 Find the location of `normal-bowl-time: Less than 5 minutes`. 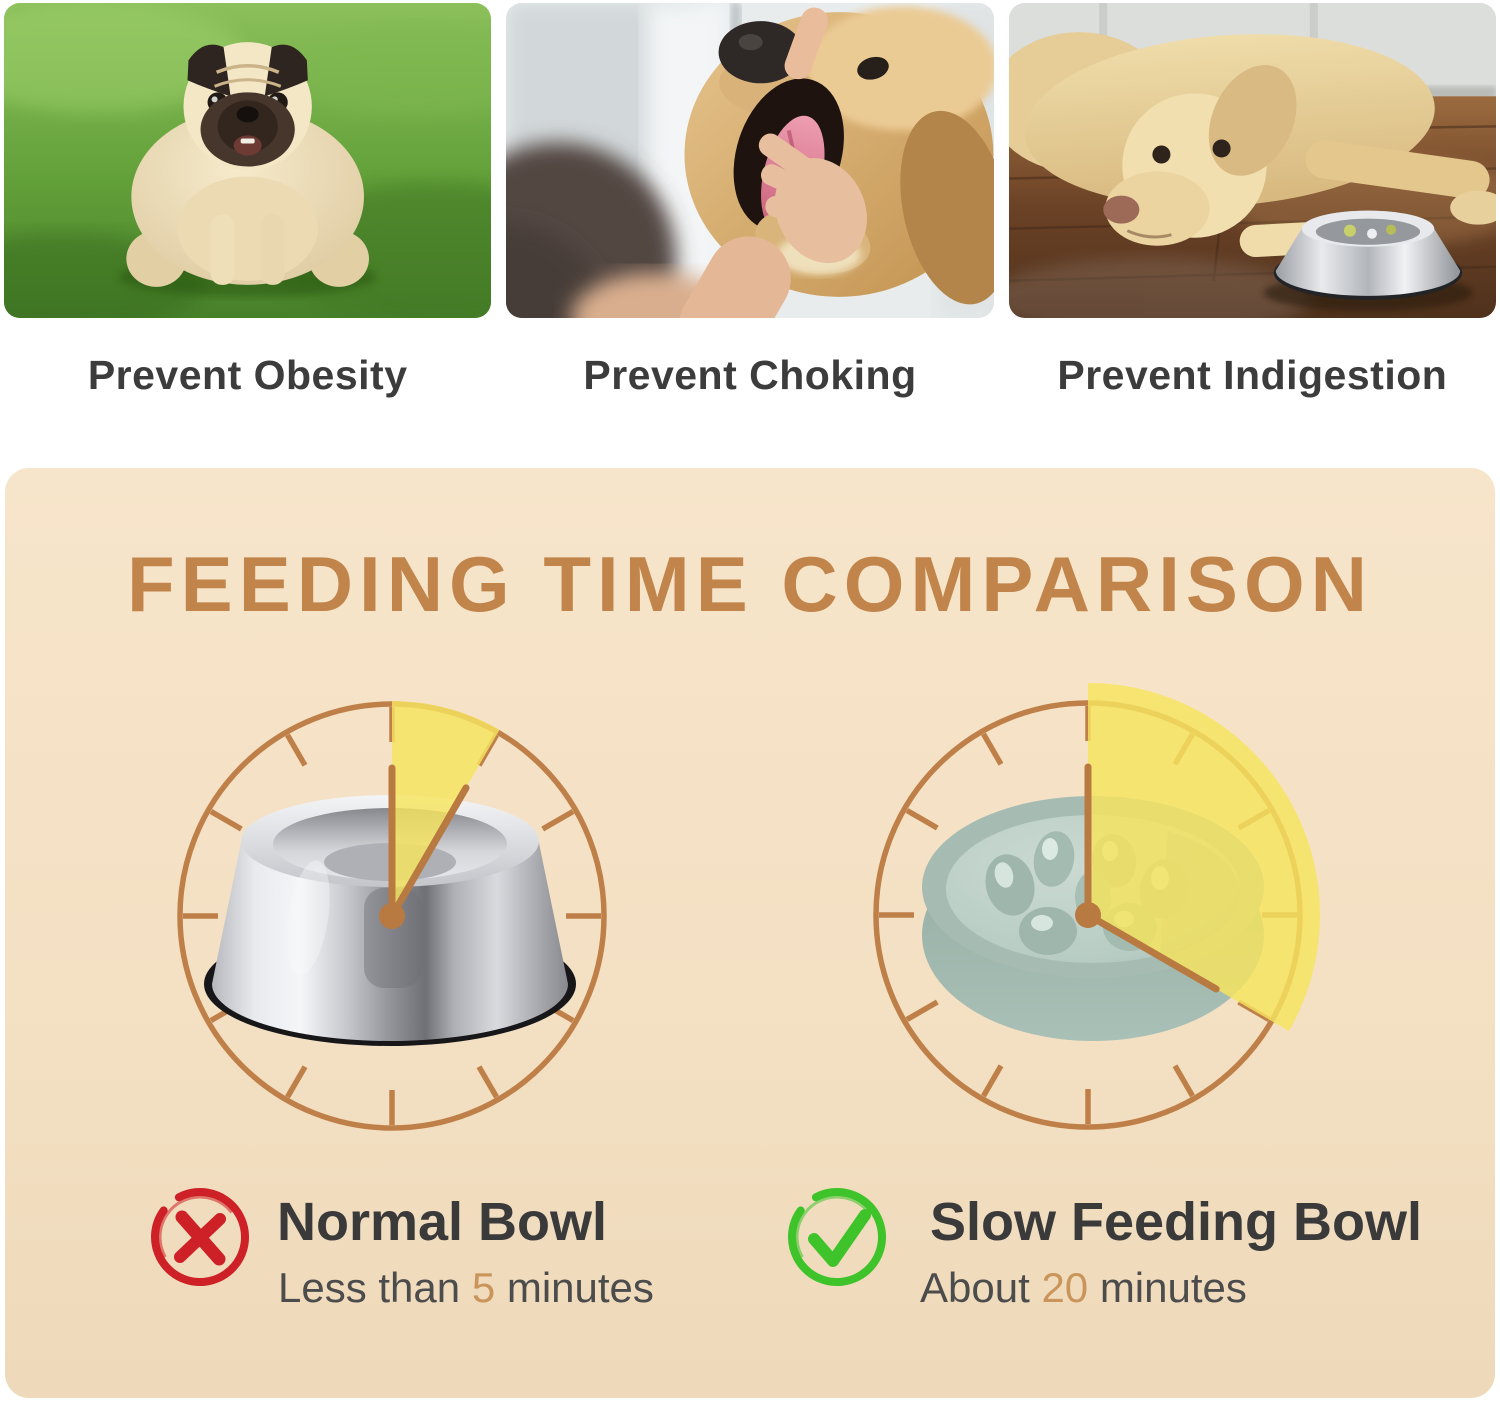

normal-bowl-time: Less than 5 minutes is located at coordinates (466, 1288).